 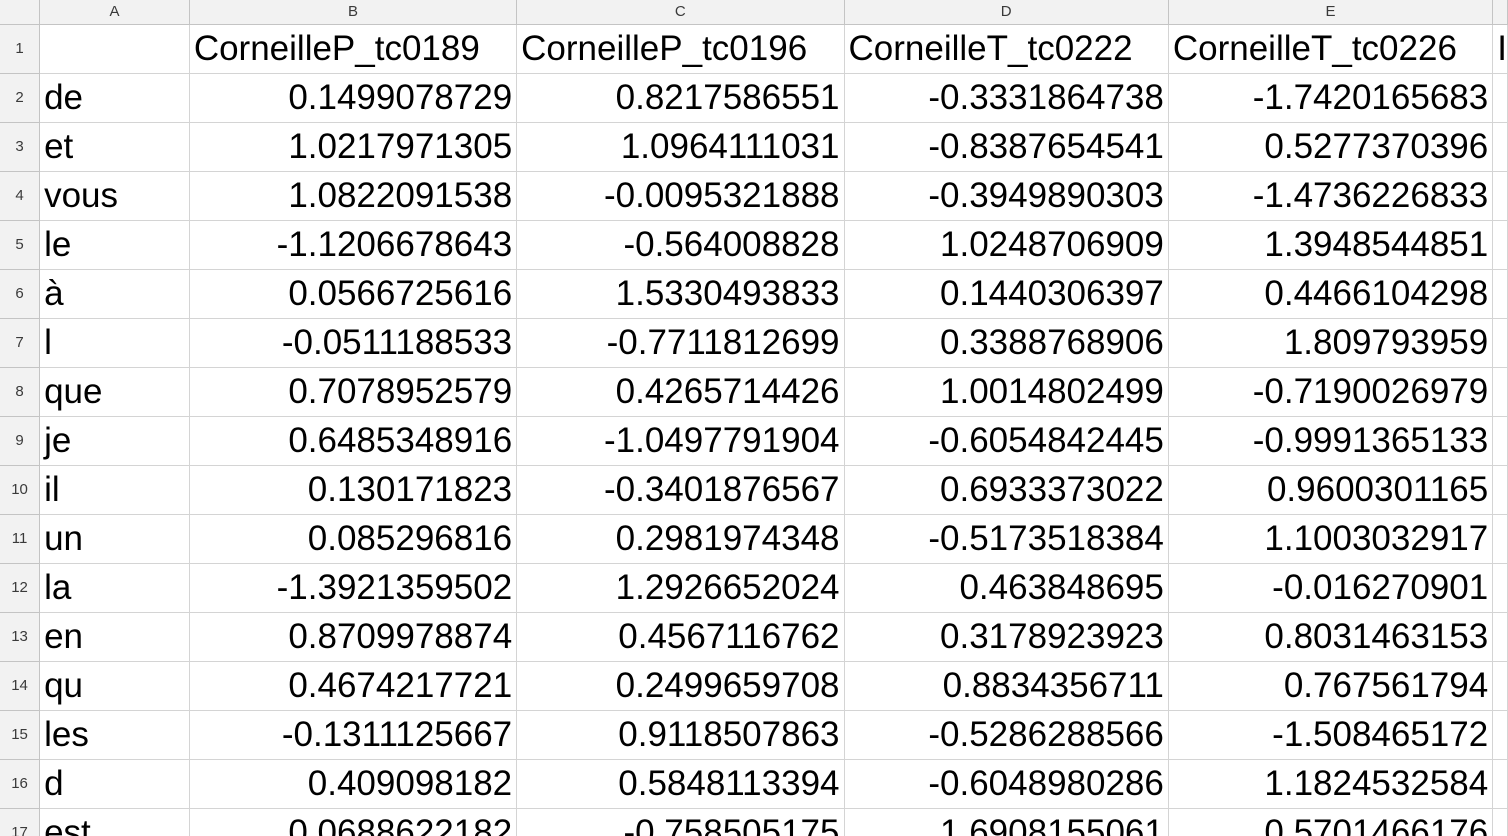 I want to click on cell: les, so click(x=114, y=735).